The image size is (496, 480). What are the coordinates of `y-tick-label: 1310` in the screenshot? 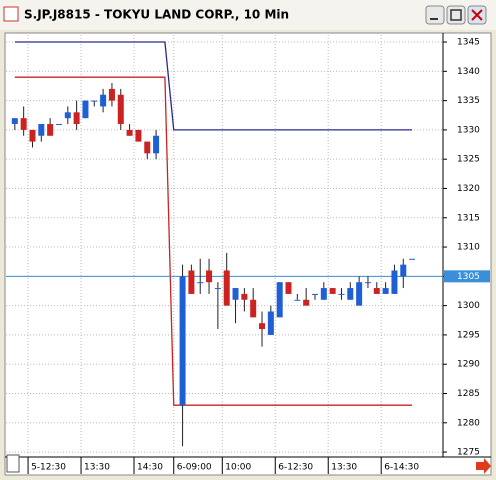 It's located at (468, 248).